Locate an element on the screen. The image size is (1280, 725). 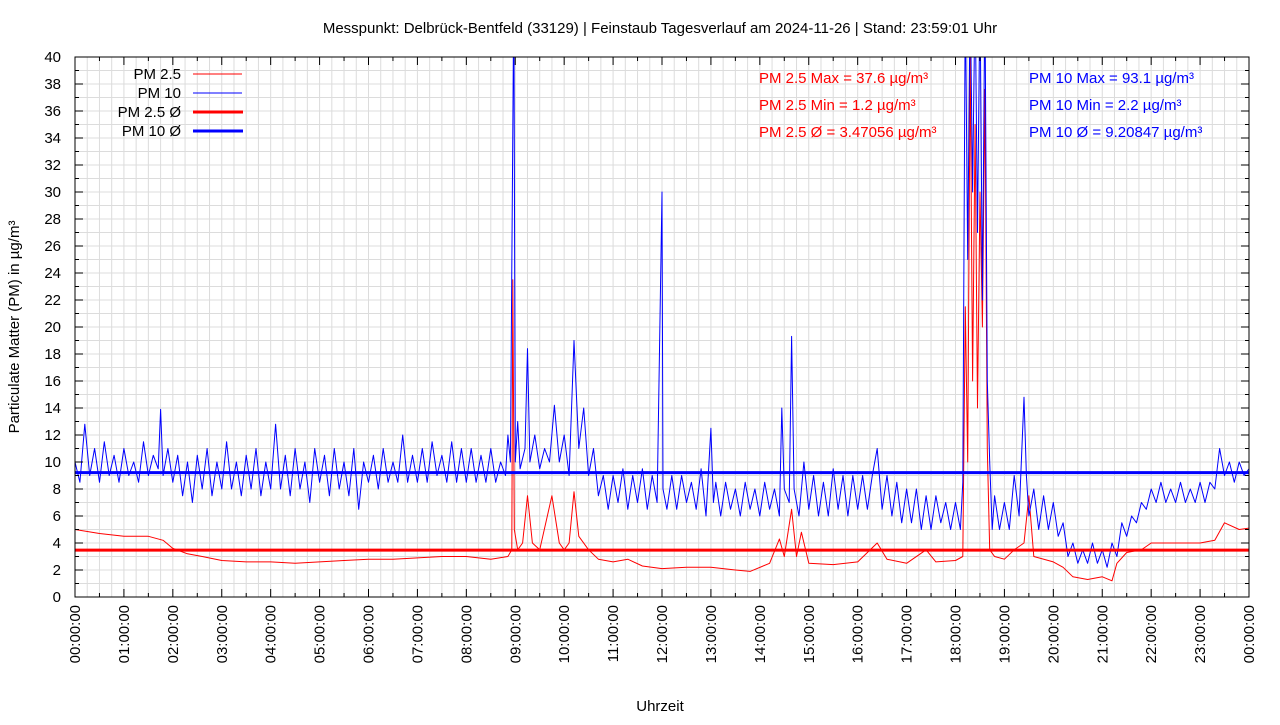
y-axis-label: Particulate Matter (PM) in µg/m³ is located at coordinates (14, 327).